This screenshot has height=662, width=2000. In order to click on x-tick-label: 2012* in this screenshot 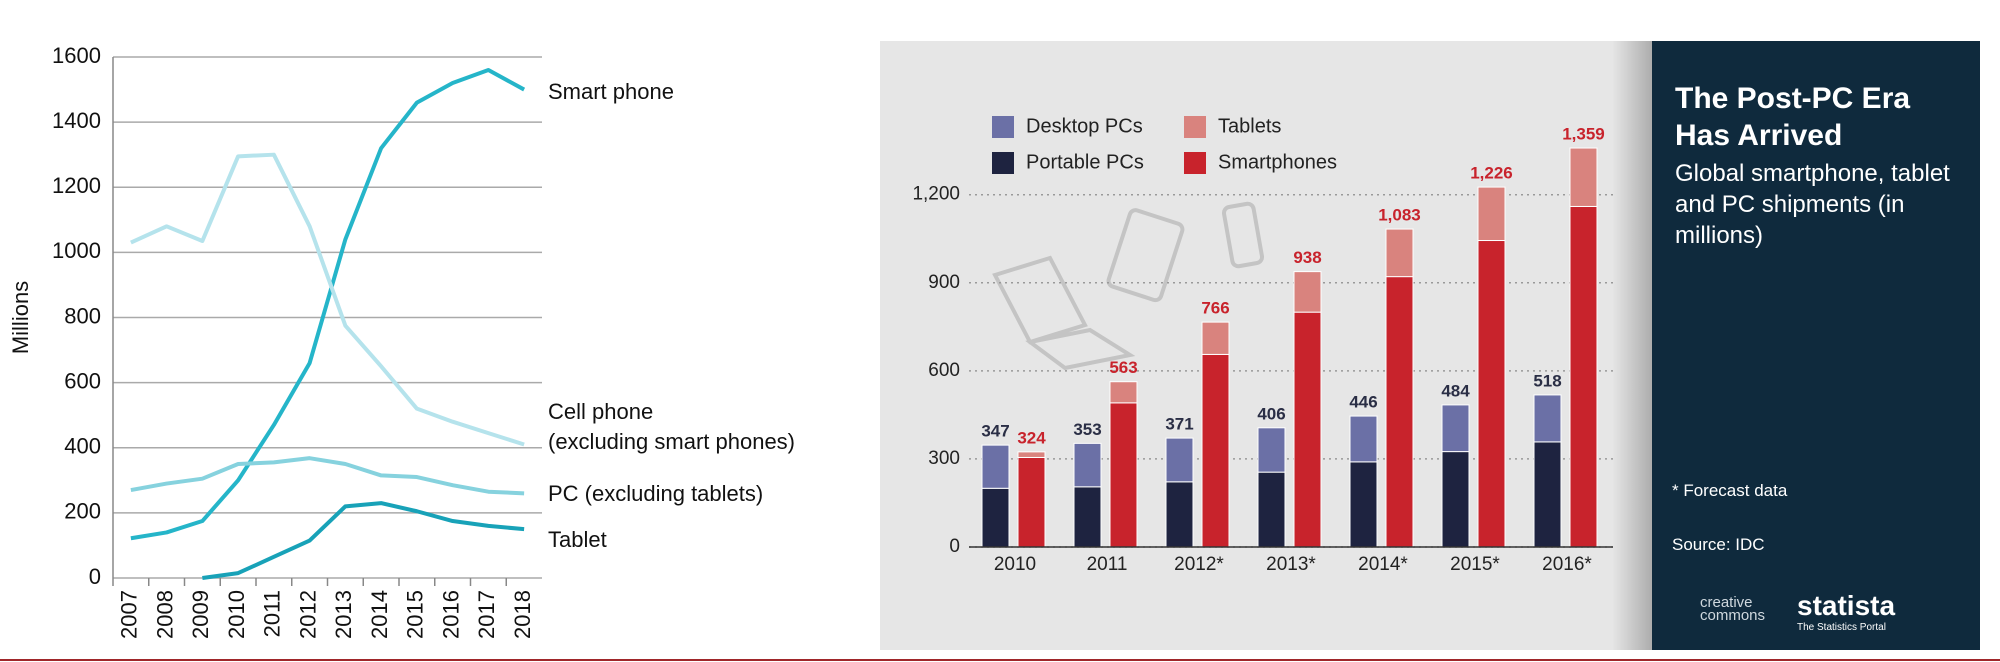, I will do `click(1199, 564)`.